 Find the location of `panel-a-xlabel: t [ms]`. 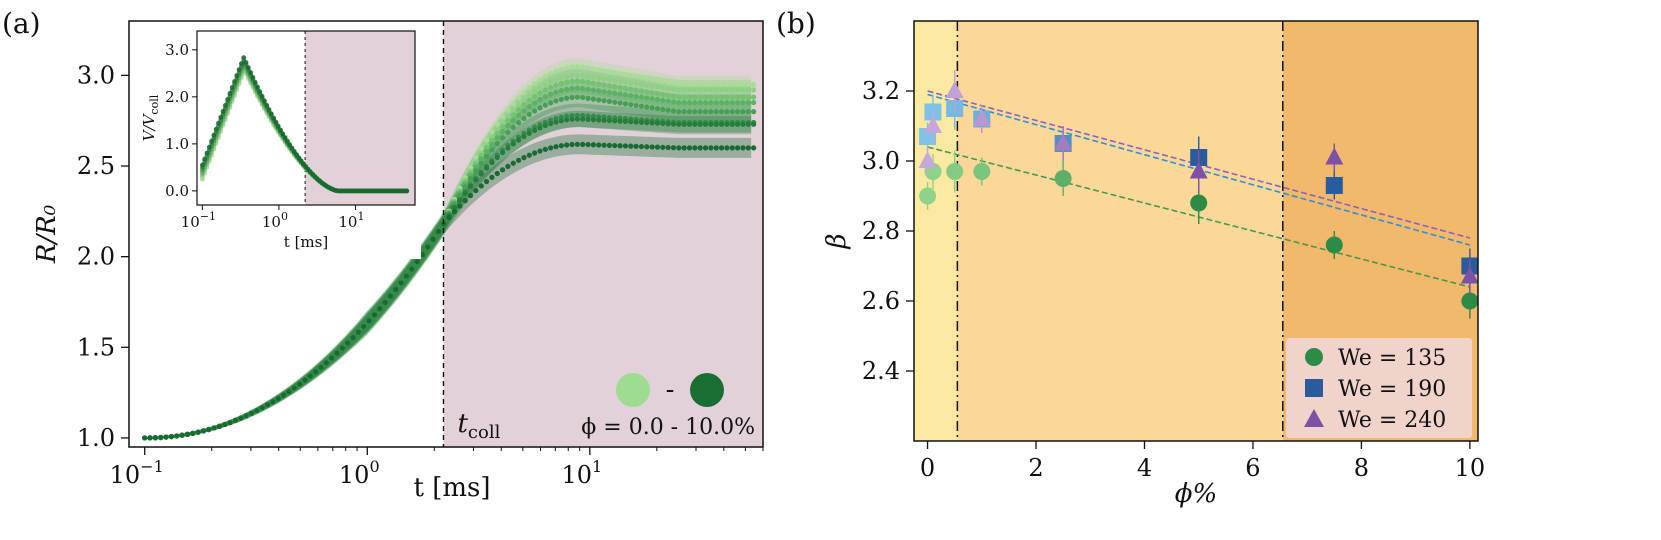

panel-a-xlabel: t [ms] is located at coordinates (452, 488).